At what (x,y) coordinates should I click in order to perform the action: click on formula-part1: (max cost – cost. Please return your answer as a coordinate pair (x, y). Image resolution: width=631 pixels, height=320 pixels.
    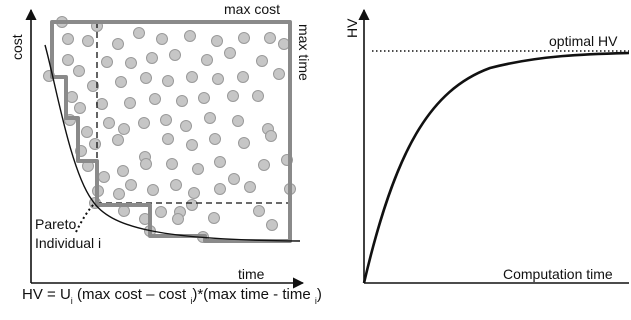
    Looking at the image, I should click on (133, 294).